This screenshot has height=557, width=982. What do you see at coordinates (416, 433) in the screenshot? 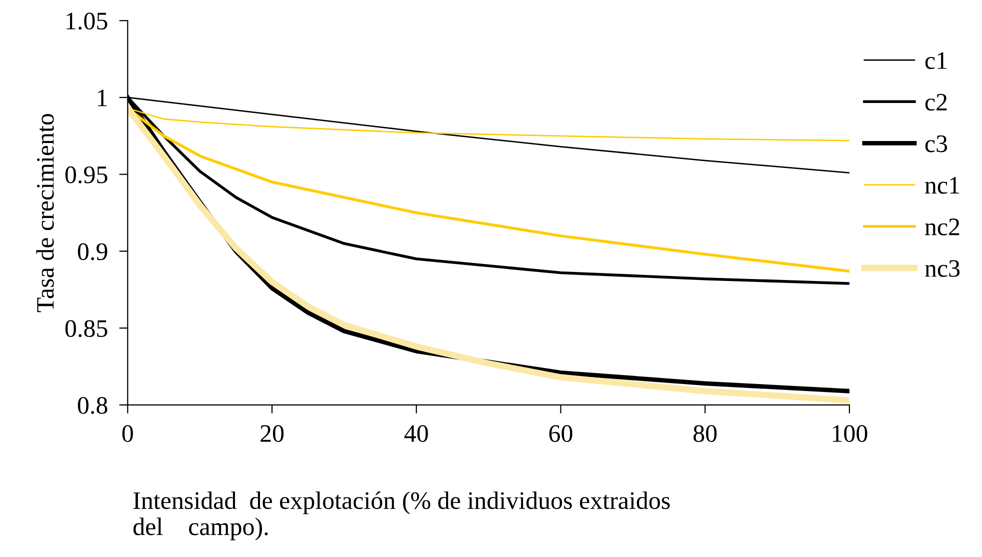
I see `x-tick-label: 40` at bounding box center [416, 433].